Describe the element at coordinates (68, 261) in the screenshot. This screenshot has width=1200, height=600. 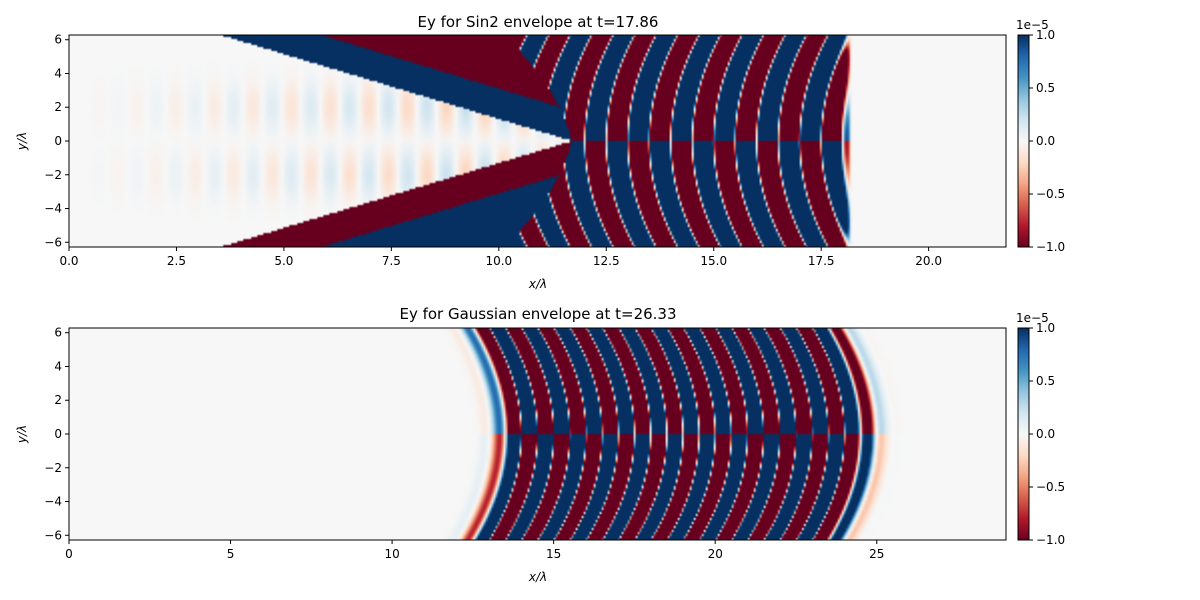
I see `x-tick-label: 0.0` at that location.